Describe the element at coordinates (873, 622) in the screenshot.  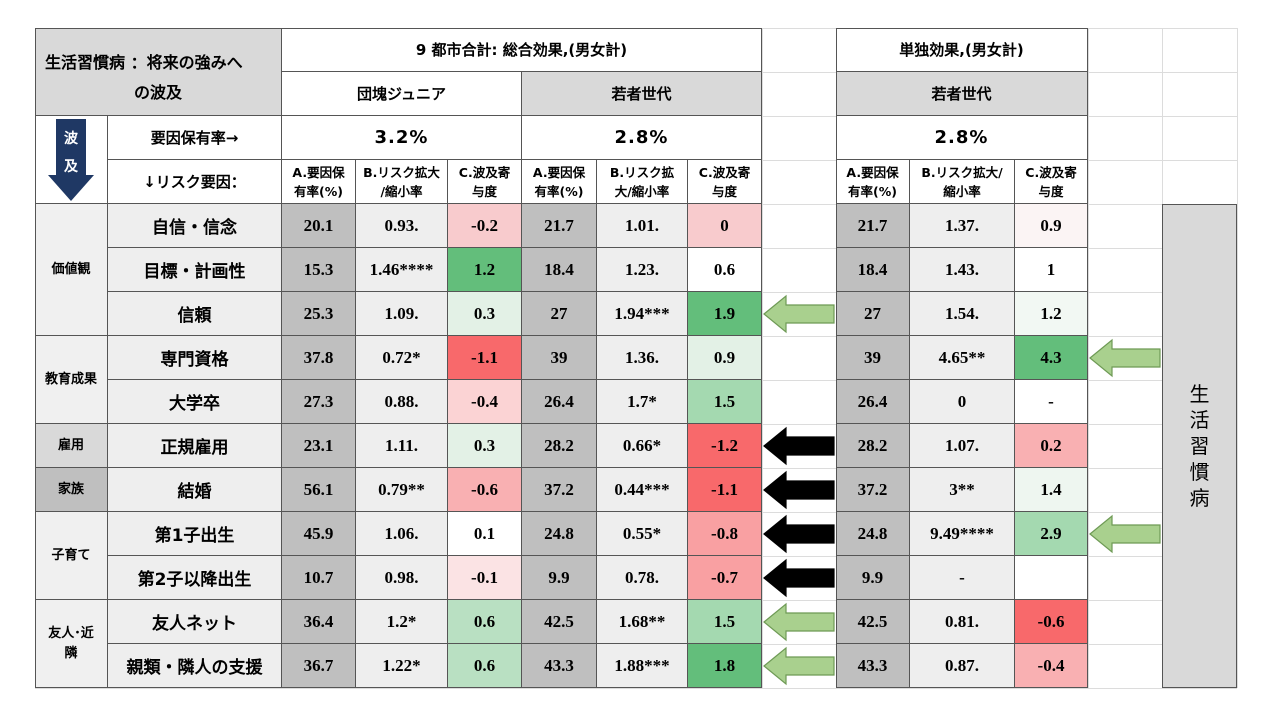
I see `factor-rate-value: 42.5` at that location.